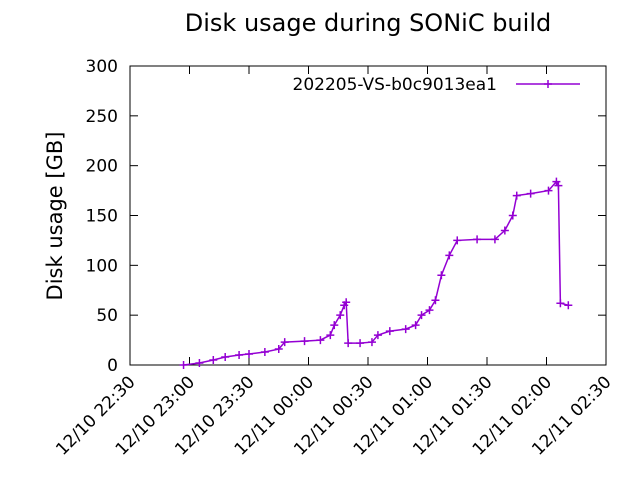  What do you see at coordinates (112, 366) in the screenshot?
I see `y-tick-label: 0` at bounding box center [112, 366].